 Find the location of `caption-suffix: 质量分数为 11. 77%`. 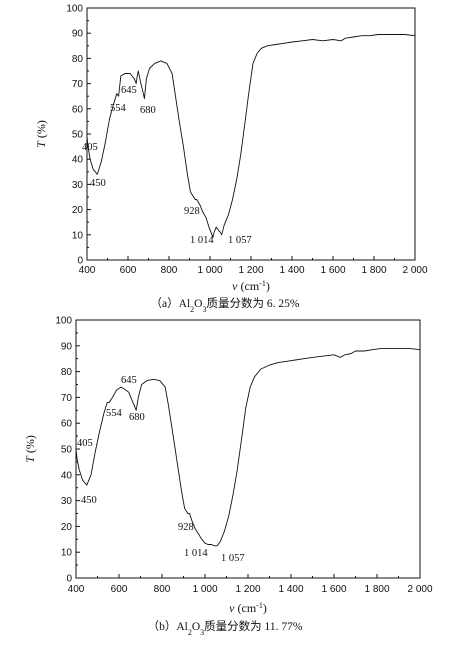

caption-suffix: 质量分数为 11. 77% is located at coordinates (253, 626).